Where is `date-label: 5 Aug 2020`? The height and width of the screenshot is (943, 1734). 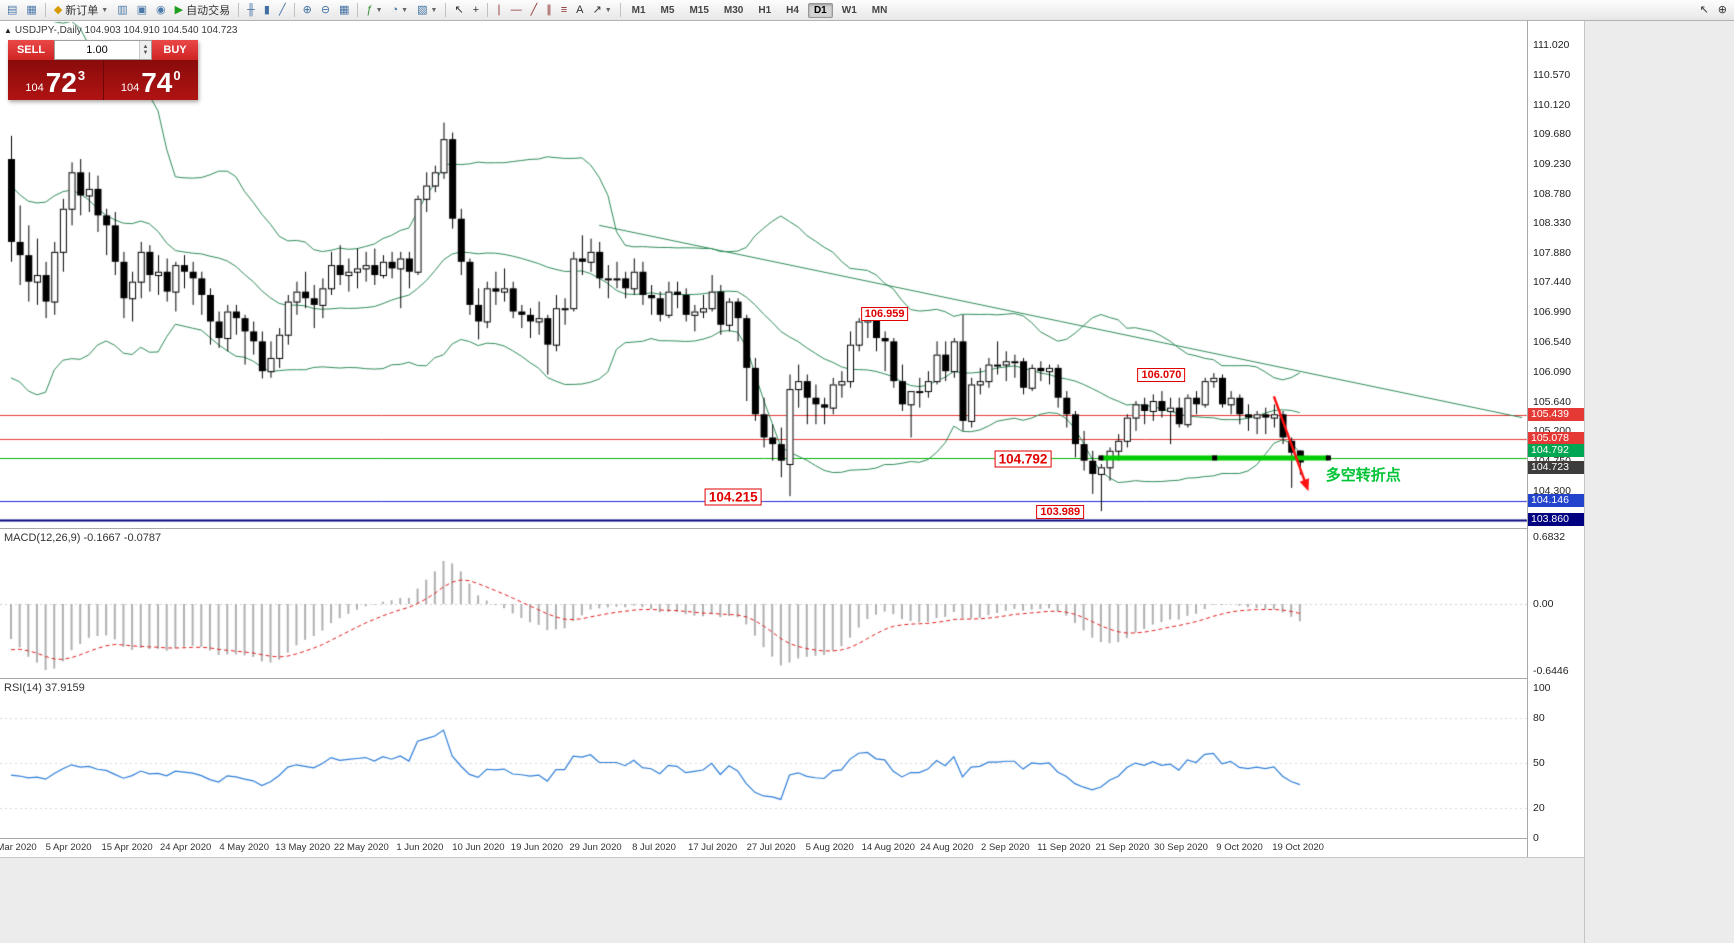
date-label: 5 Aug 2020 is located at coordinates (829, 847).